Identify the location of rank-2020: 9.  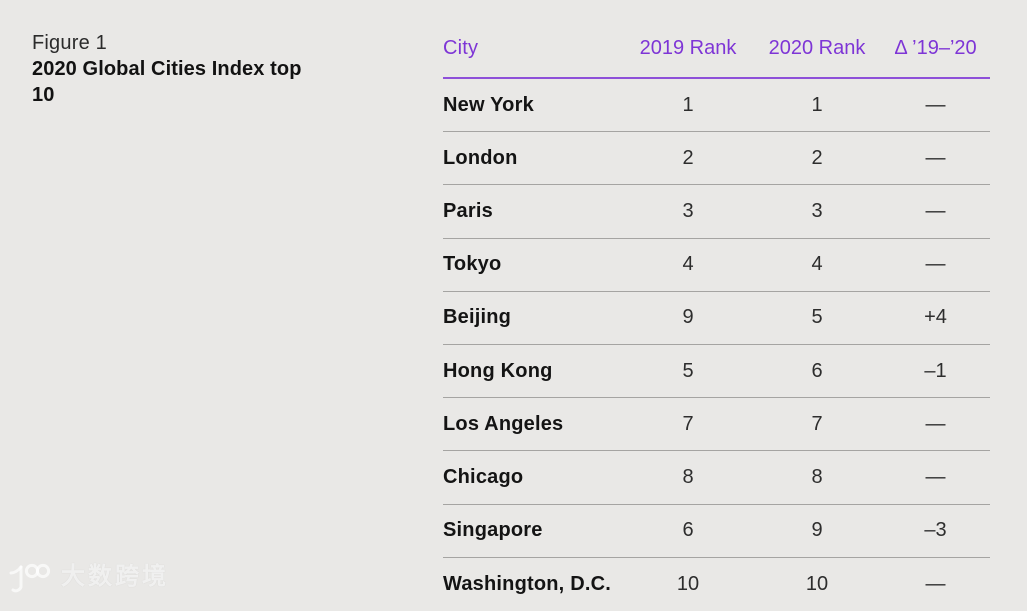
(817, 530).